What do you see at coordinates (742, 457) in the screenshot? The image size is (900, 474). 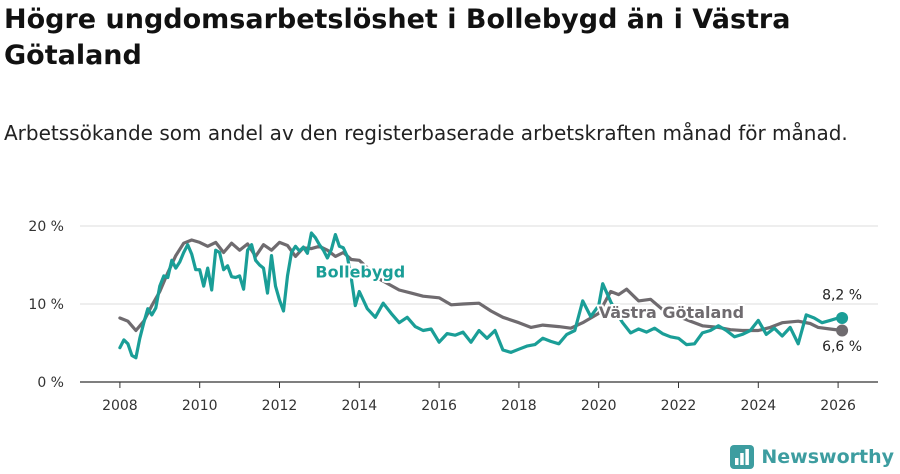 I see `newsworthy-logo-icon` at bounding box center [742, 457].